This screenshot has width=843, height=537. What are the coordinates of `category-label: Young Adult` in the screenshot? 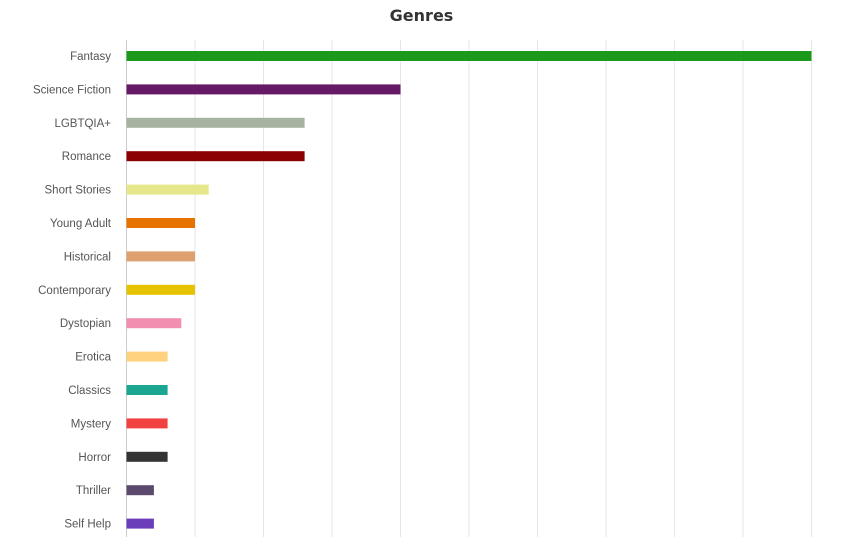 It's located at (81, 224).